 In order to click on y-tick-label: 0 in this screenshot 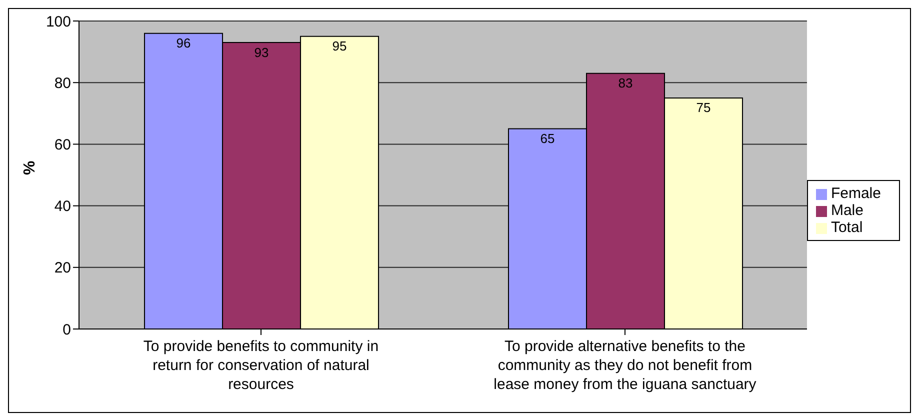, I will do `click(66, 329)`.